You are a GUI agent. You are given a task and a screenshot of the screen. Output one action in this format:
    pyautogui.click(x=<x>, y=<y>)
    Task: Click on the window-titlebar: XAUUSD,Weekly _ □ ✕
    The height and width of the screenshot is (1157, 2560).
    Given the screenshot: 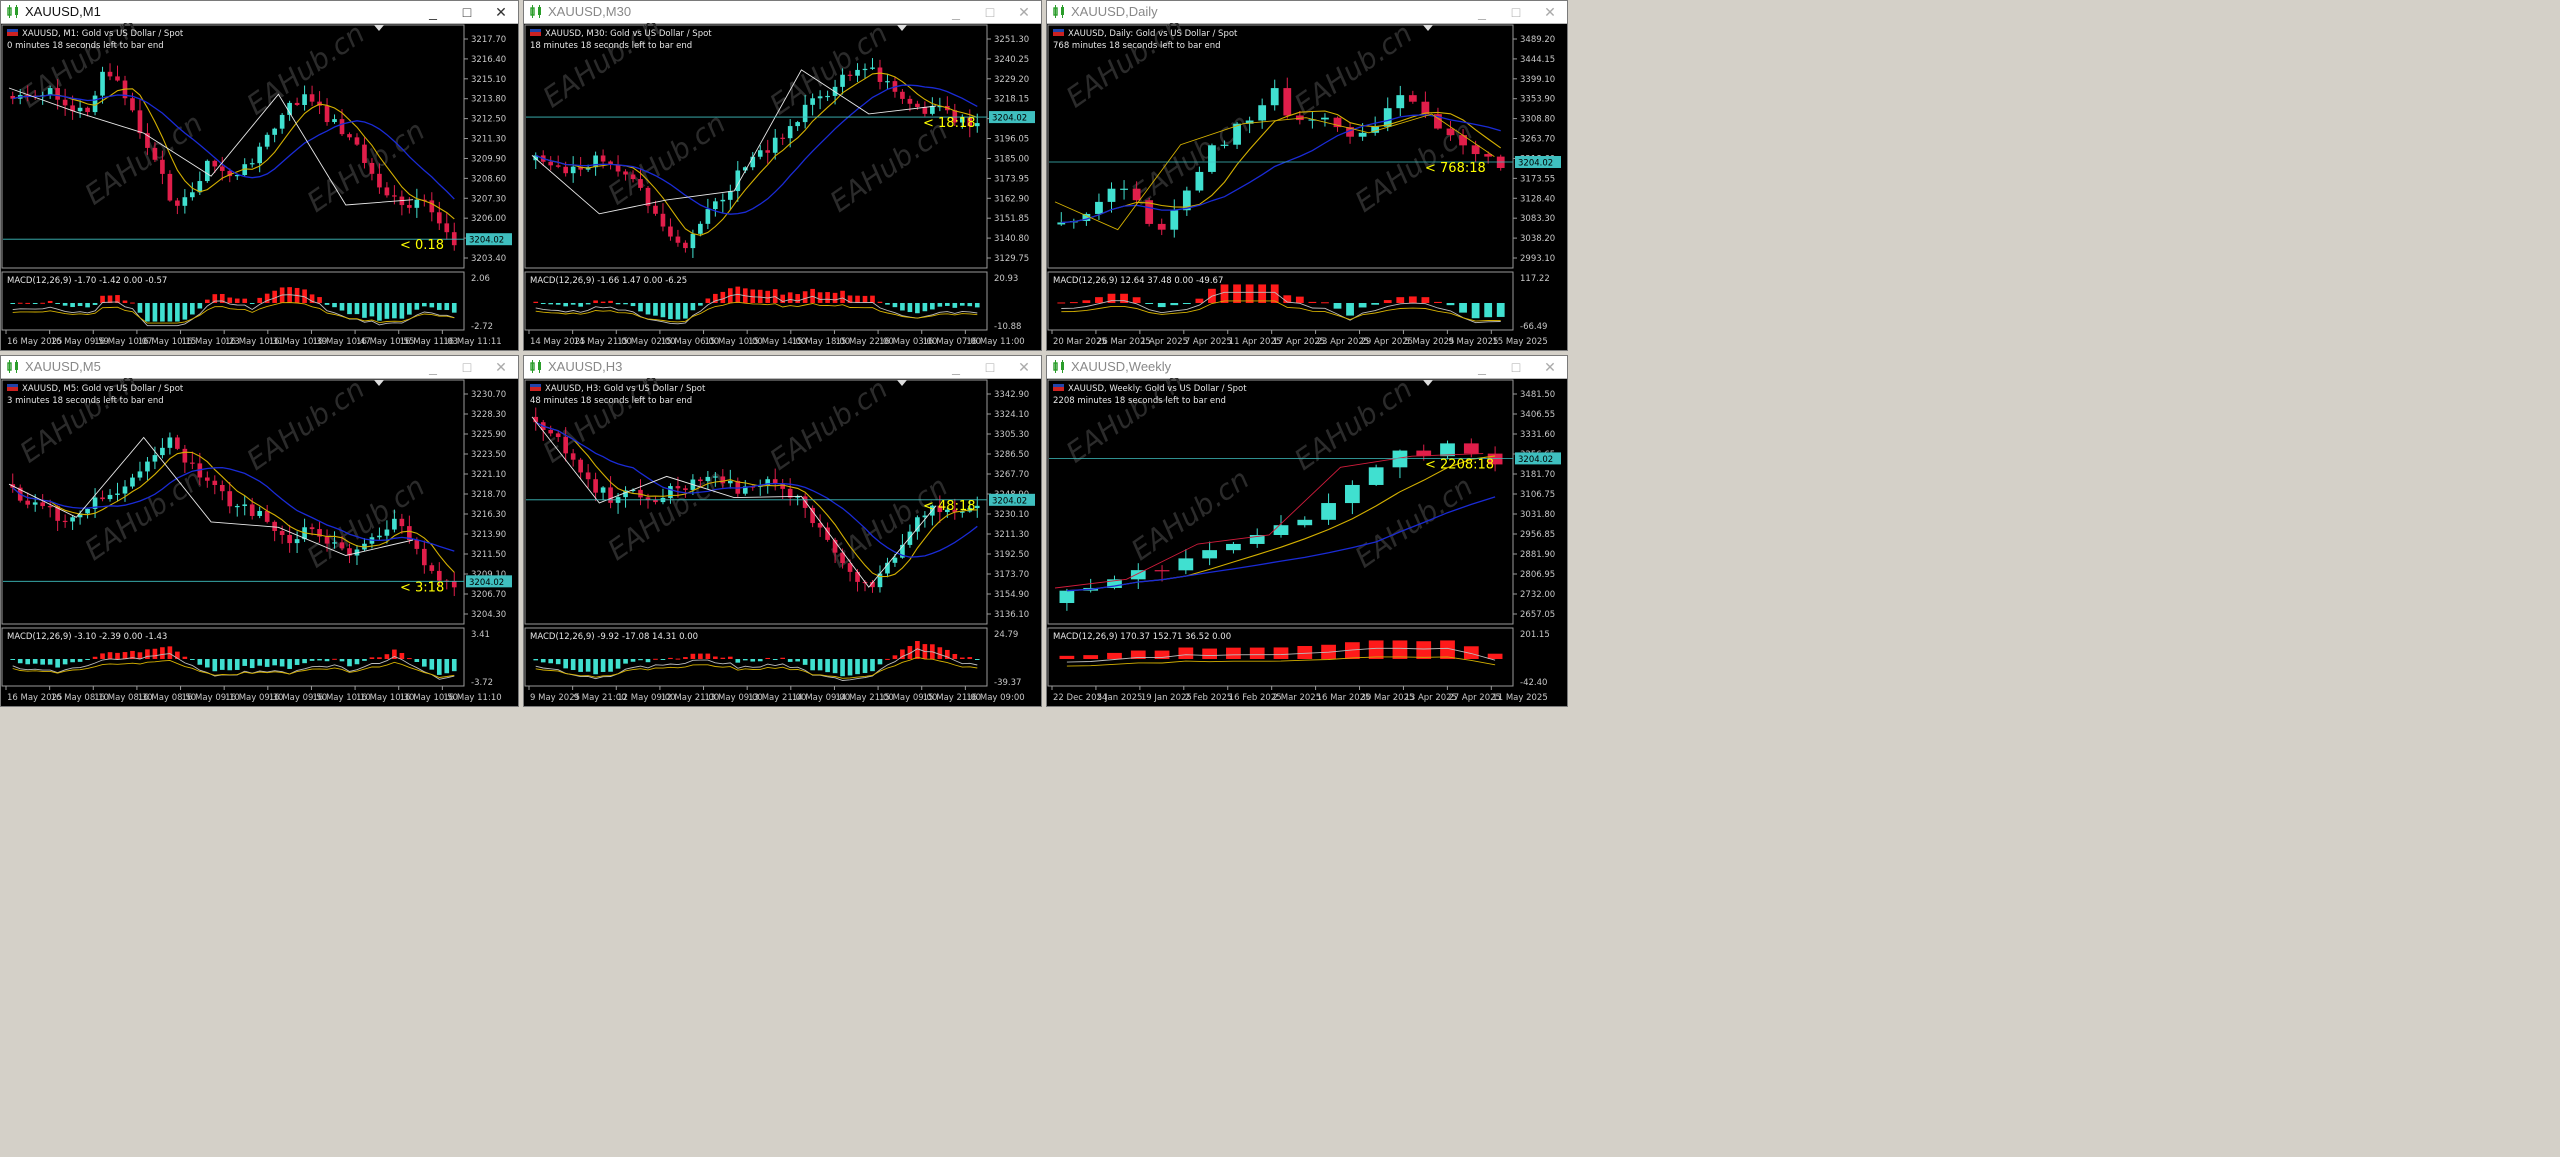 What is the action you would take?
    pyautogui.click(x=1307, y=367)
    